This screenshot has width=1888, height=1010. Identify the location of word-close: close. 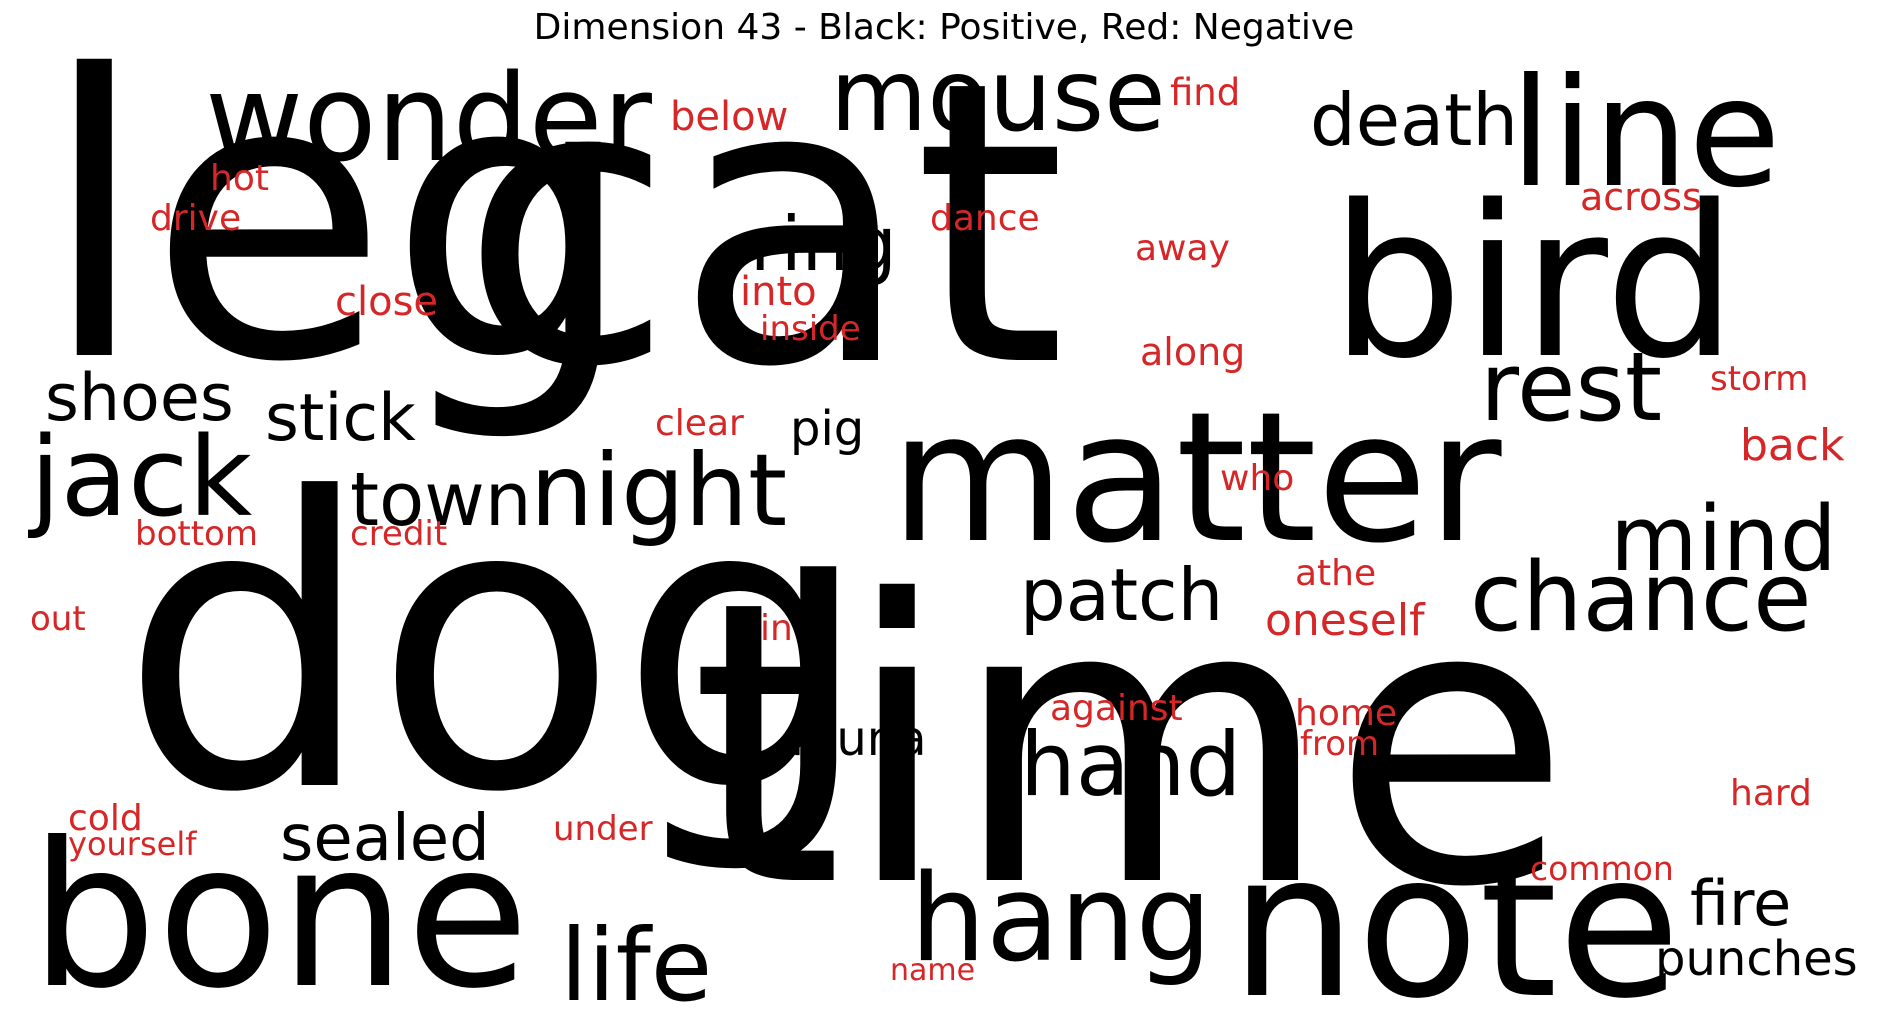
(386, 302).